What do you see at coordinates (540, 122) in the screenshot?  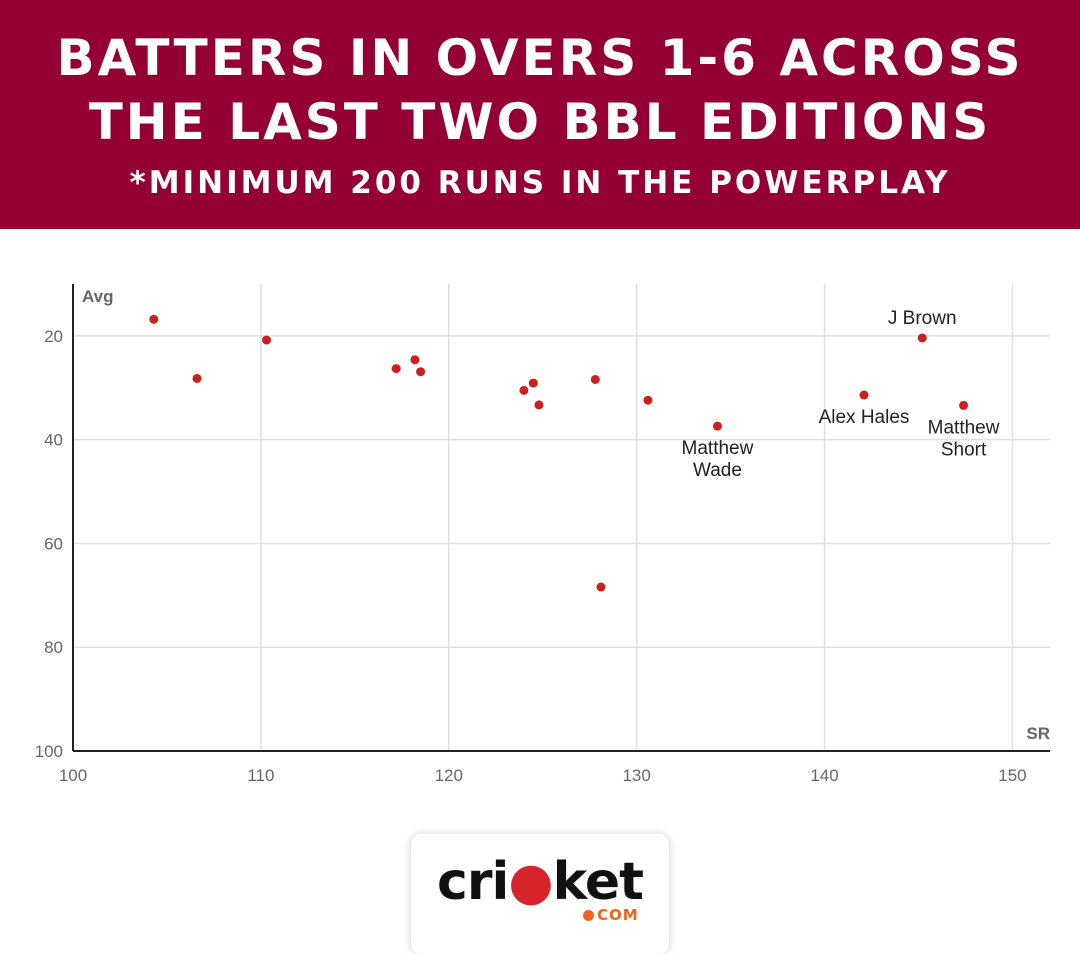 I see `chart-title-line-2: THE LAST TWO BBL EDITIONS` at bounding box center [540, 122].